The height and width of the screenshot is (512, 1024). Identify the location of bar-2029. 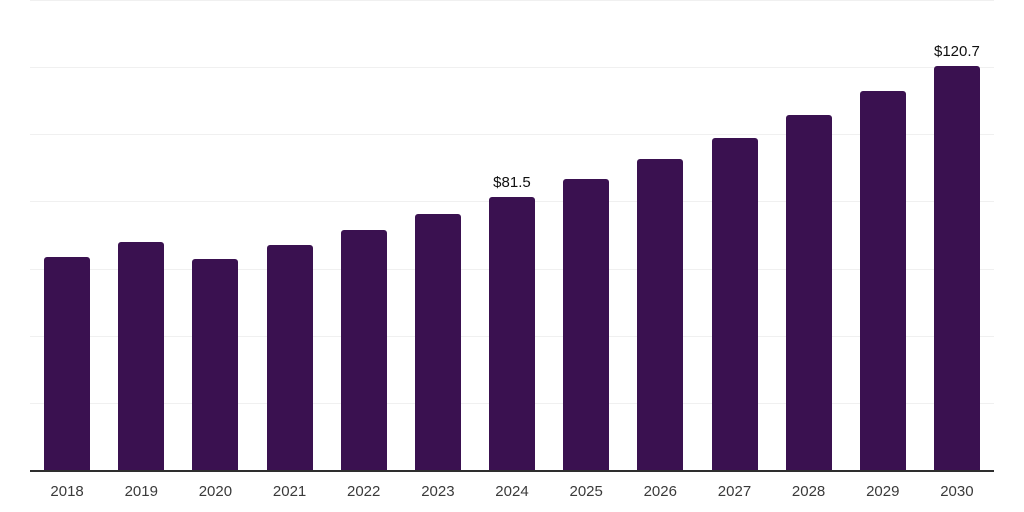
(882, 281).